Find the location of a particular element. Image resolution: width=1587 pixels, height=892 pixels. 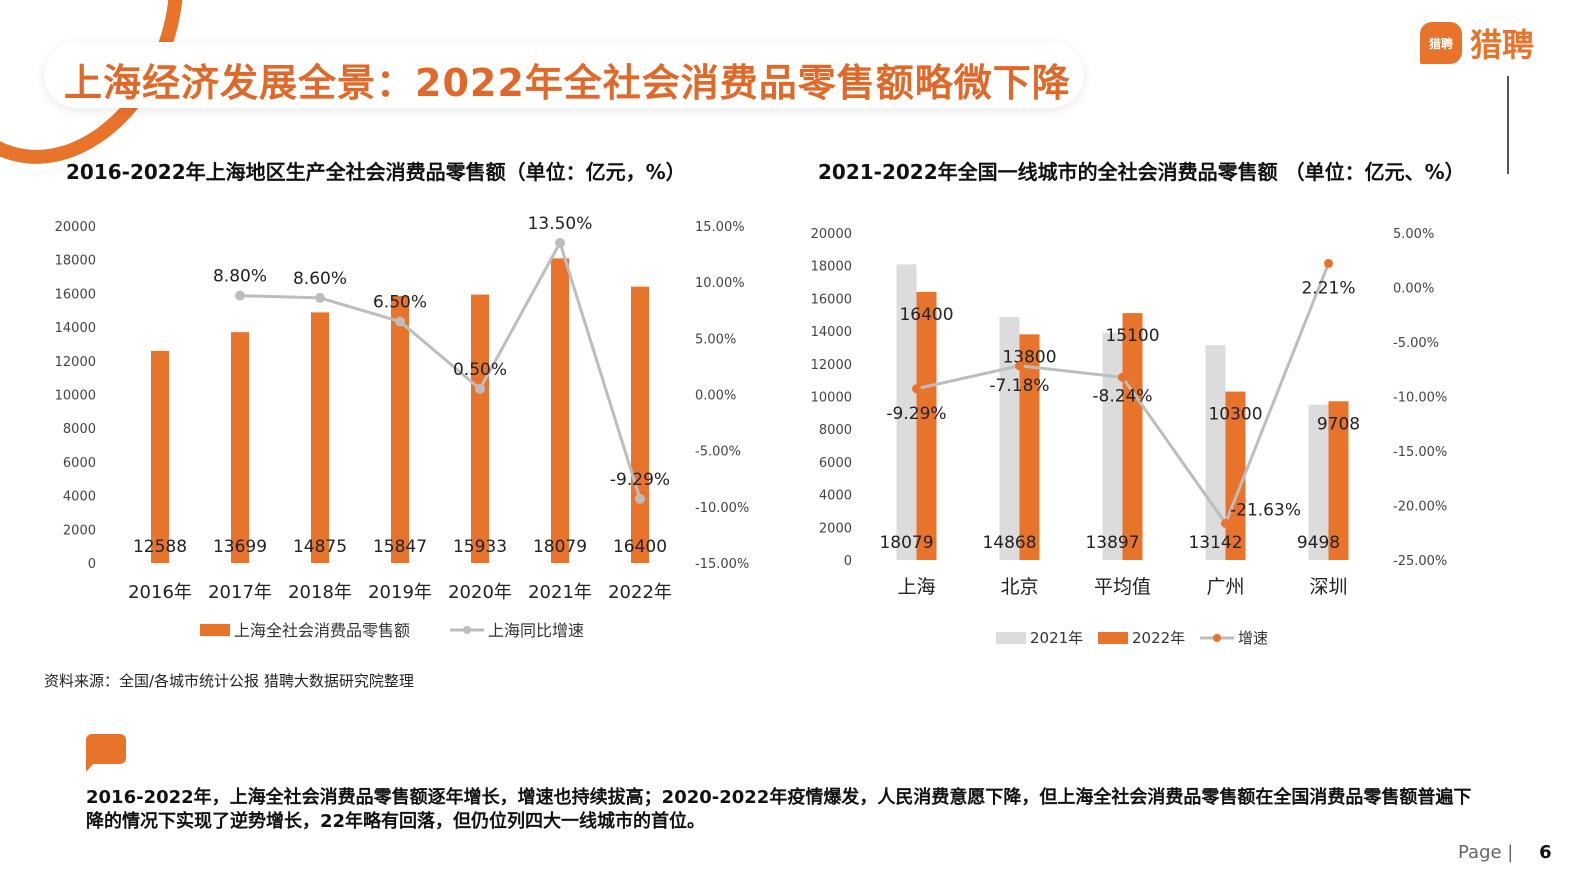

bar-value-label: 13699 is located at coordinates (240, 547).